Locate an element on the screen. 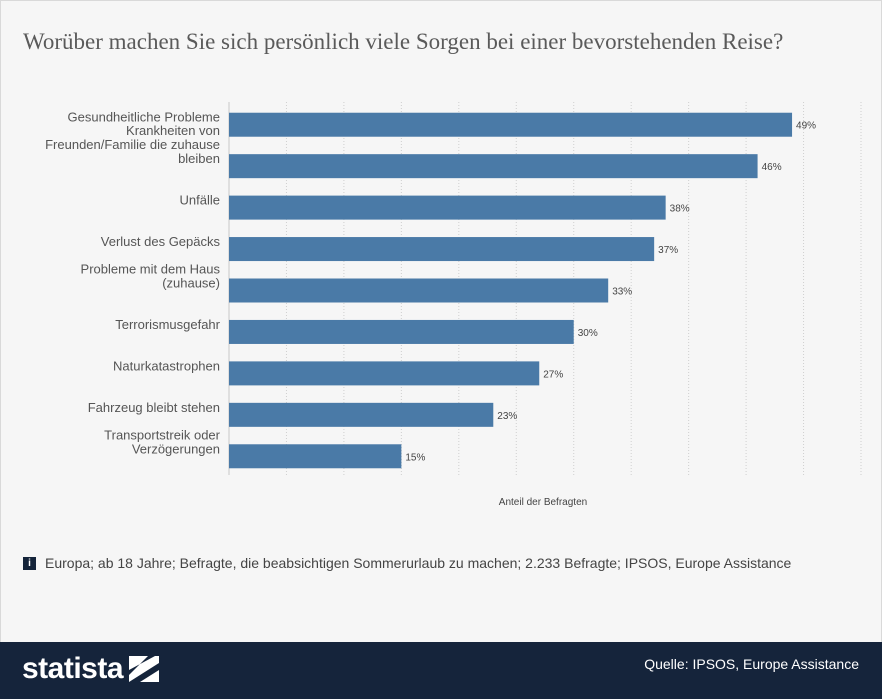 This screenshot has height=699, width=882. bar-value-label: 49% is located at coordinates (806, 126).